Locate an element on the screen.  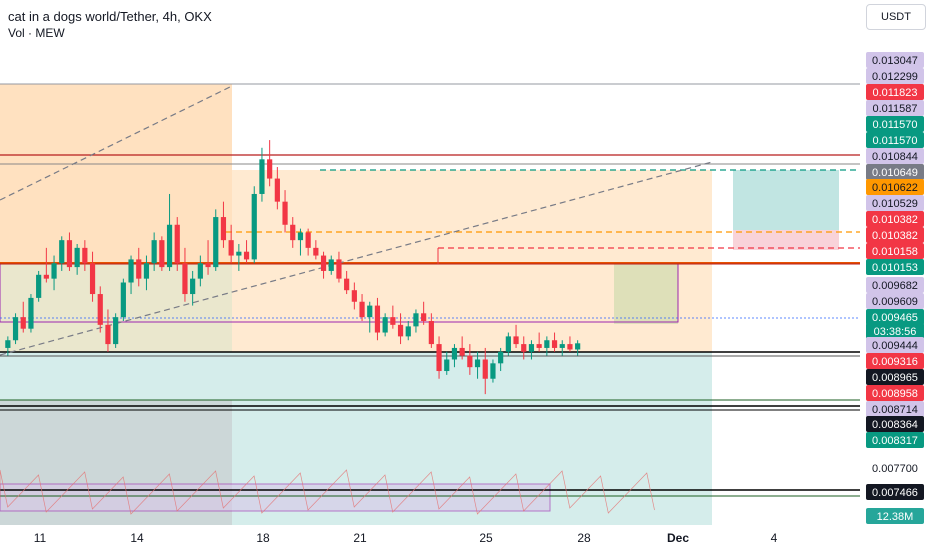
price-label: 0.007466 is located at coordinates (895, 493).